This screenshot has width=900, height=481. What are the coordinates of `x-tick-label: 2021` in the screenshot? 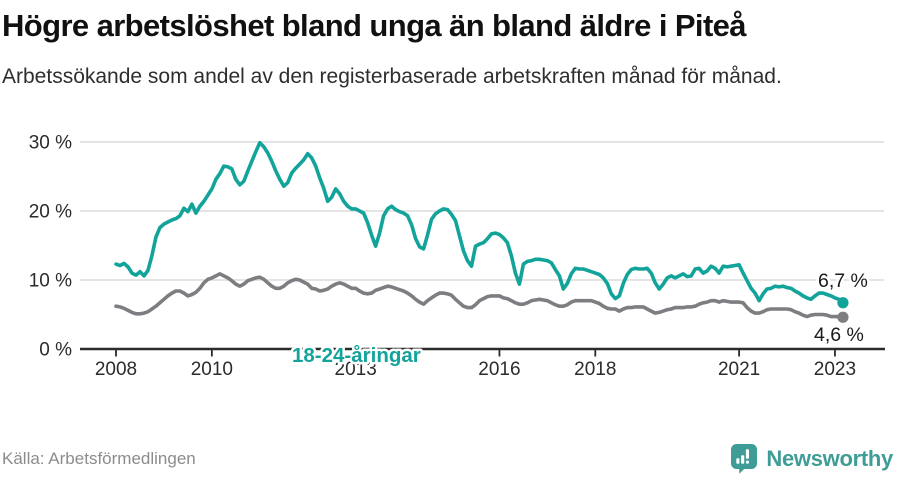 It's located at (739, 369).